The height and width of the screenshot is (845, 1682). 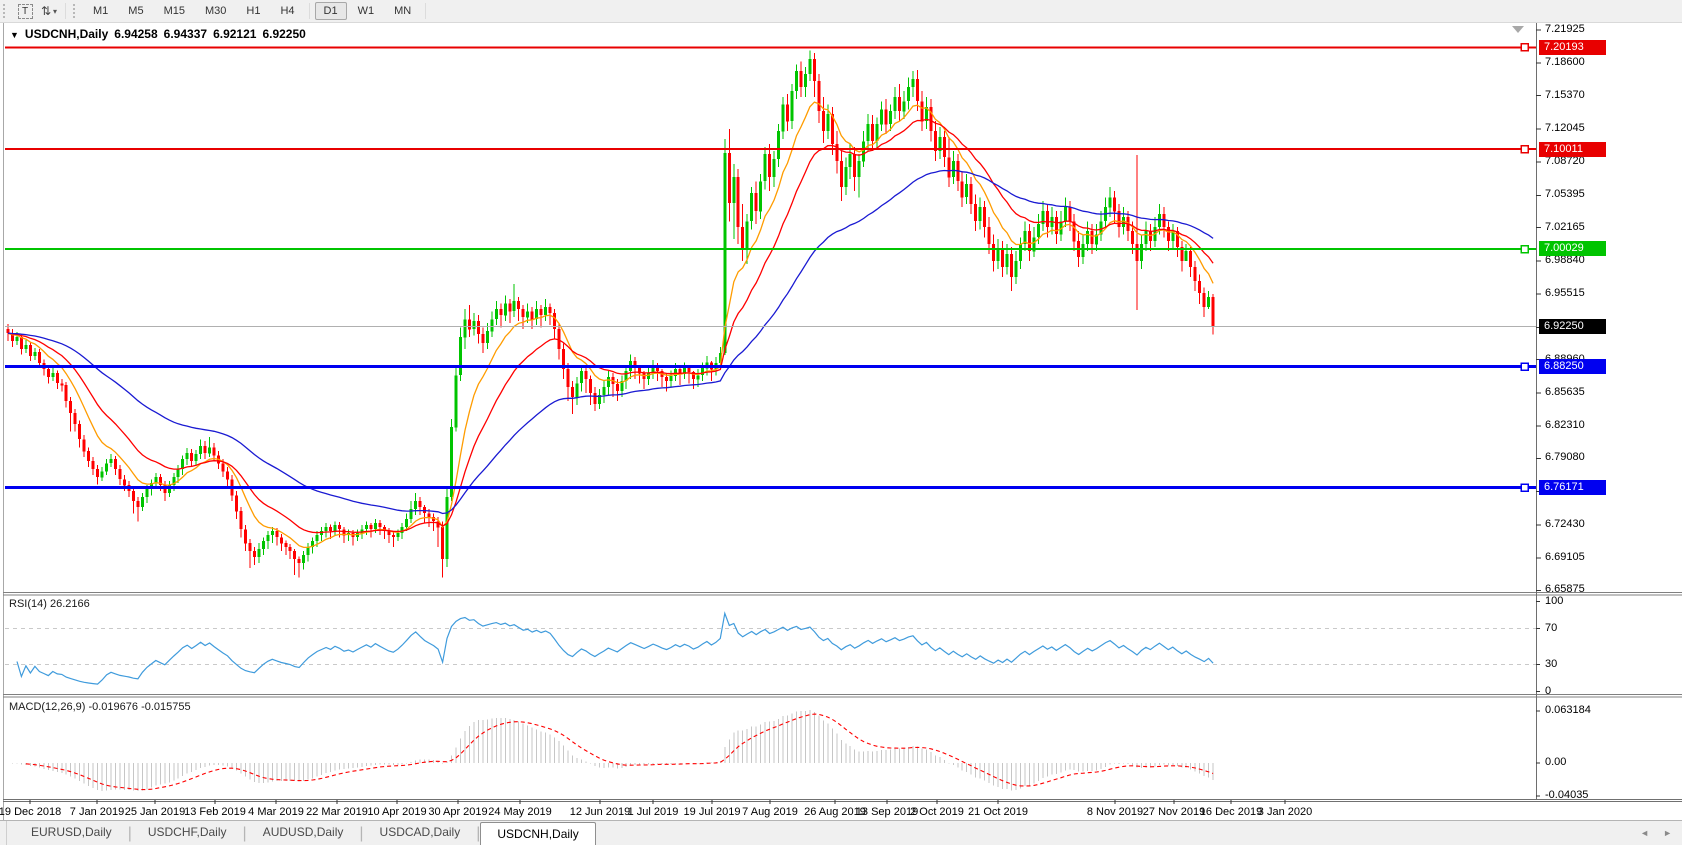 I want to click on timeframe-button-m1: M1, so click(x=101, y=11).